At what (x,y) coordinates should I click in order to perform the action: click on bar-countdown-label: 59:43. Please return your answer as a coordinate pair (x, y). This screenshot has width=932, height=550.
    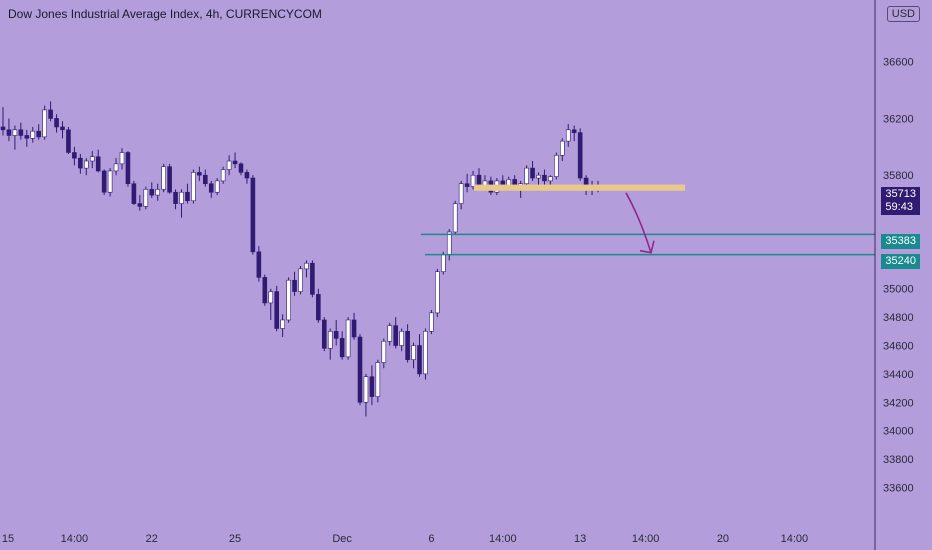
    Looking at the image, I should click on (899, 207).